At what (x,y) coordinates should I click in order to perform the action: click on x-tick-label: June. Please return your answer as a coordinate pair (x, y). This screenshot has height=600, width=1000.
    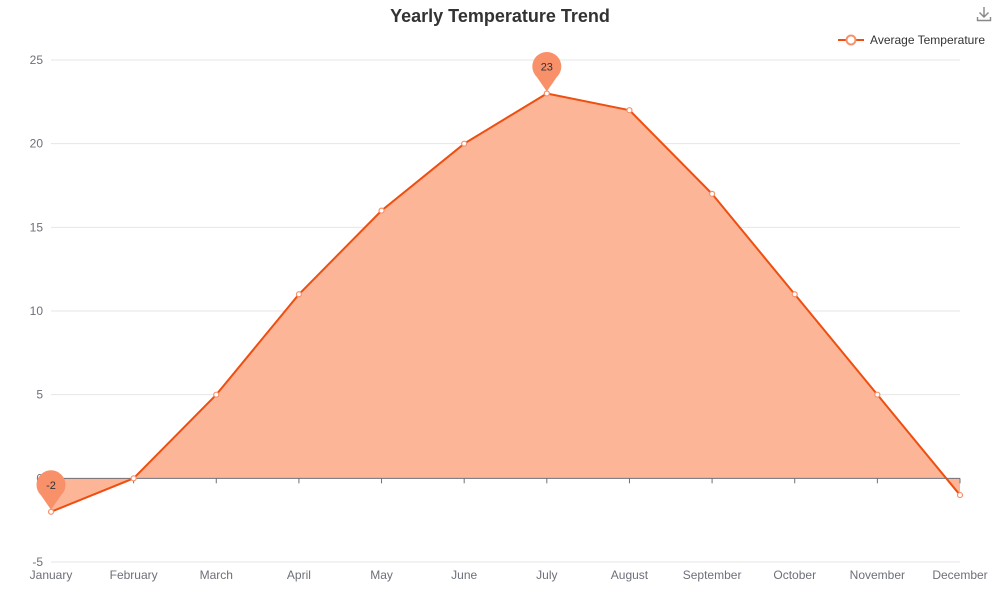
    Looking at the image, I should click on (464, 575).